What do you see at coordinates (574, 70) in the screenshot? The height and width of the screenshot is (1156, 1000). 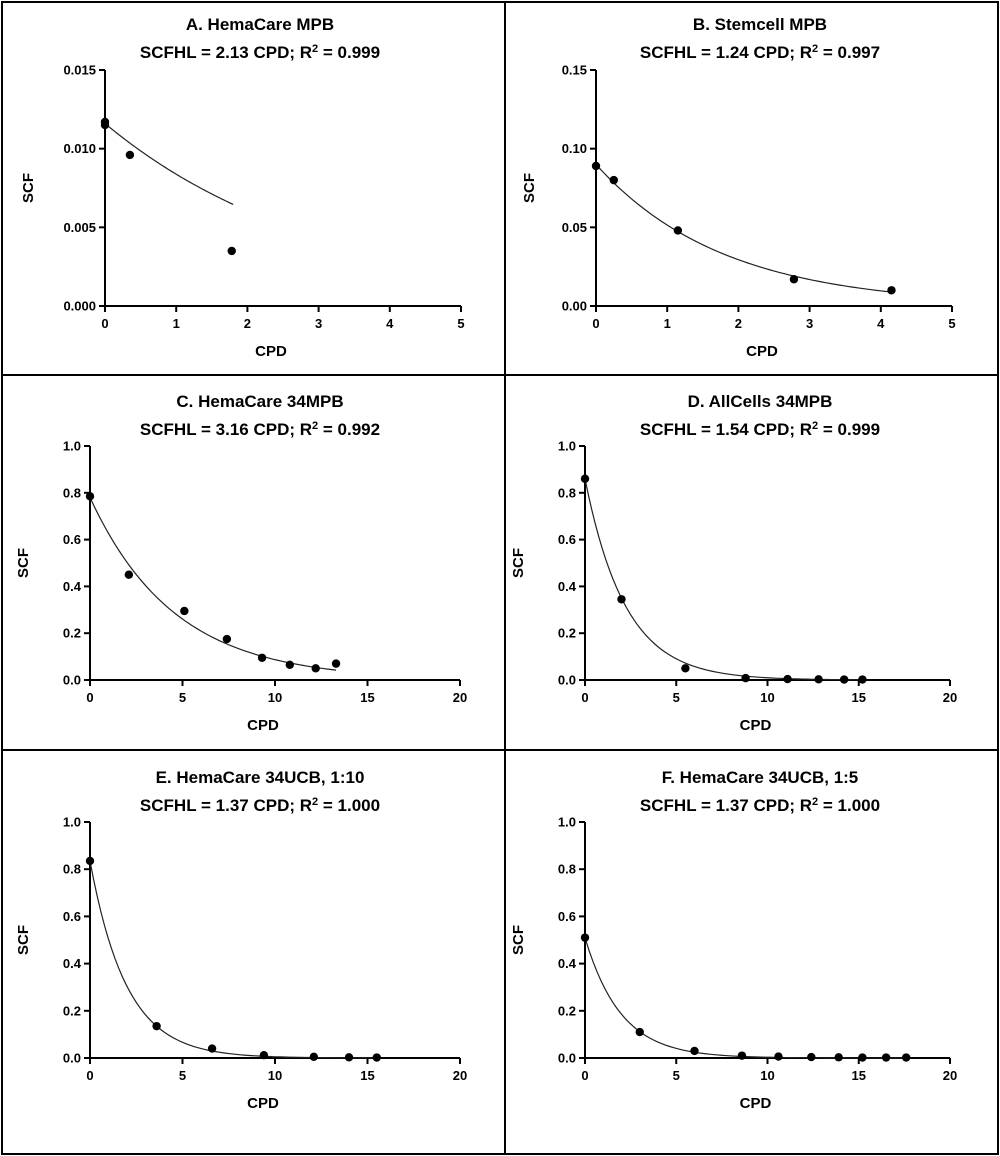 I see `y-tick-label: 0.15` at bounding box center [574, 70].